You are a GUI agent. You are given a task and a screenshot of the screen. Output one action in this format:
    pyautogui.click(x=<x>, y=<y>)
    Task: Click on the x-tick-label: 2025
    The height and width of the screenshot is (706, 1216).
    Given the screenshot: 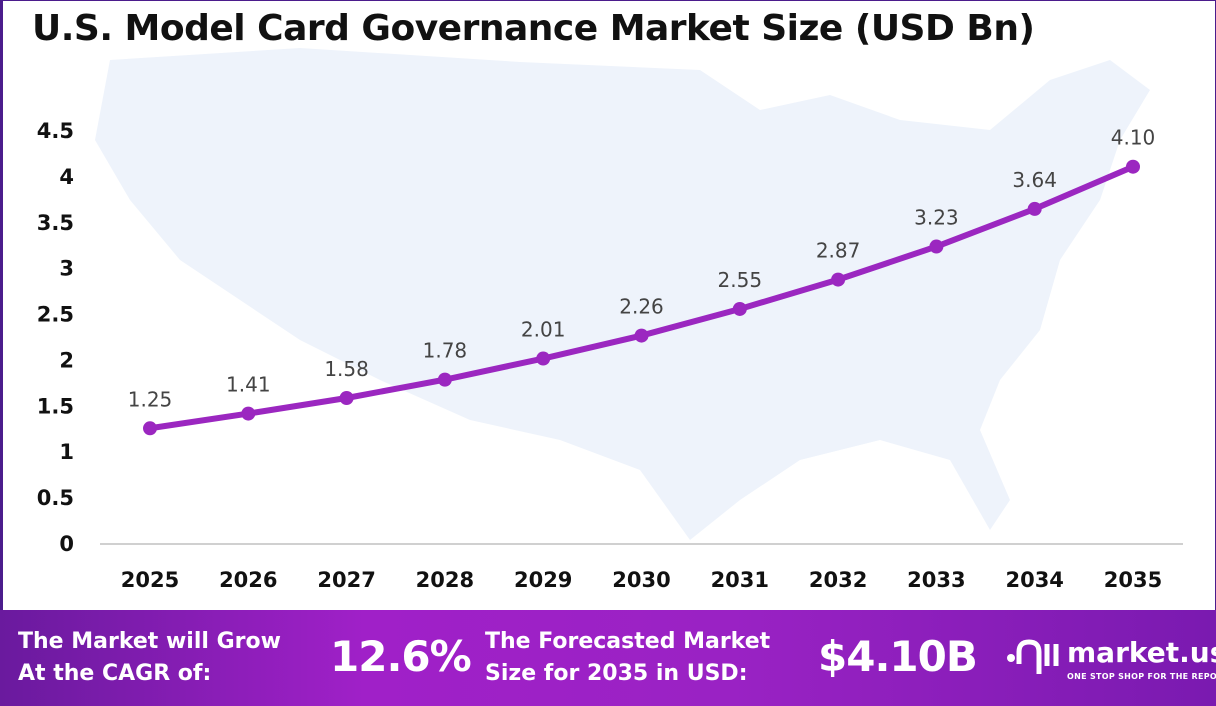 What is the action you would take?
    pyautogui.click(x=150, y=580)
    